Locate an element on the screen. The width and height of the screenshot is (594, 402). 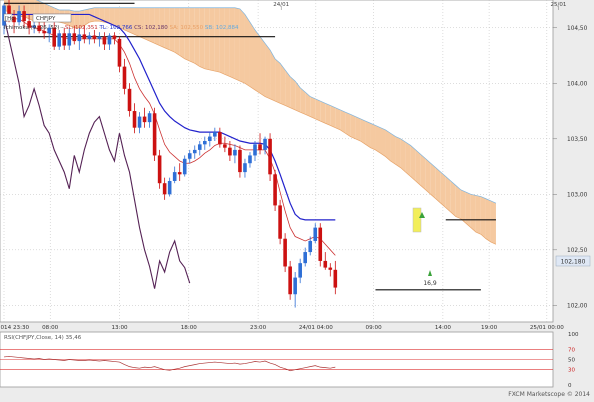
indicator-legend-item: SB: 102,884 is located at coordinates (221, 28).